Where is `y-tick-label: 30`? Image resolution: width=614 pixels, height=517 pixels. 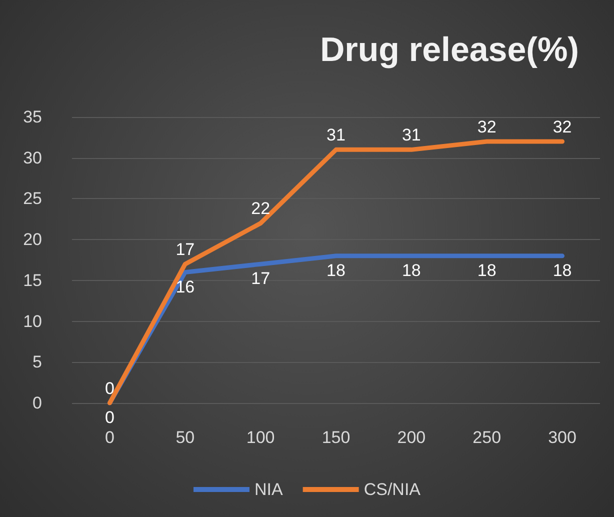 y-tick-label: 30 is located at coordinates (32, 158).